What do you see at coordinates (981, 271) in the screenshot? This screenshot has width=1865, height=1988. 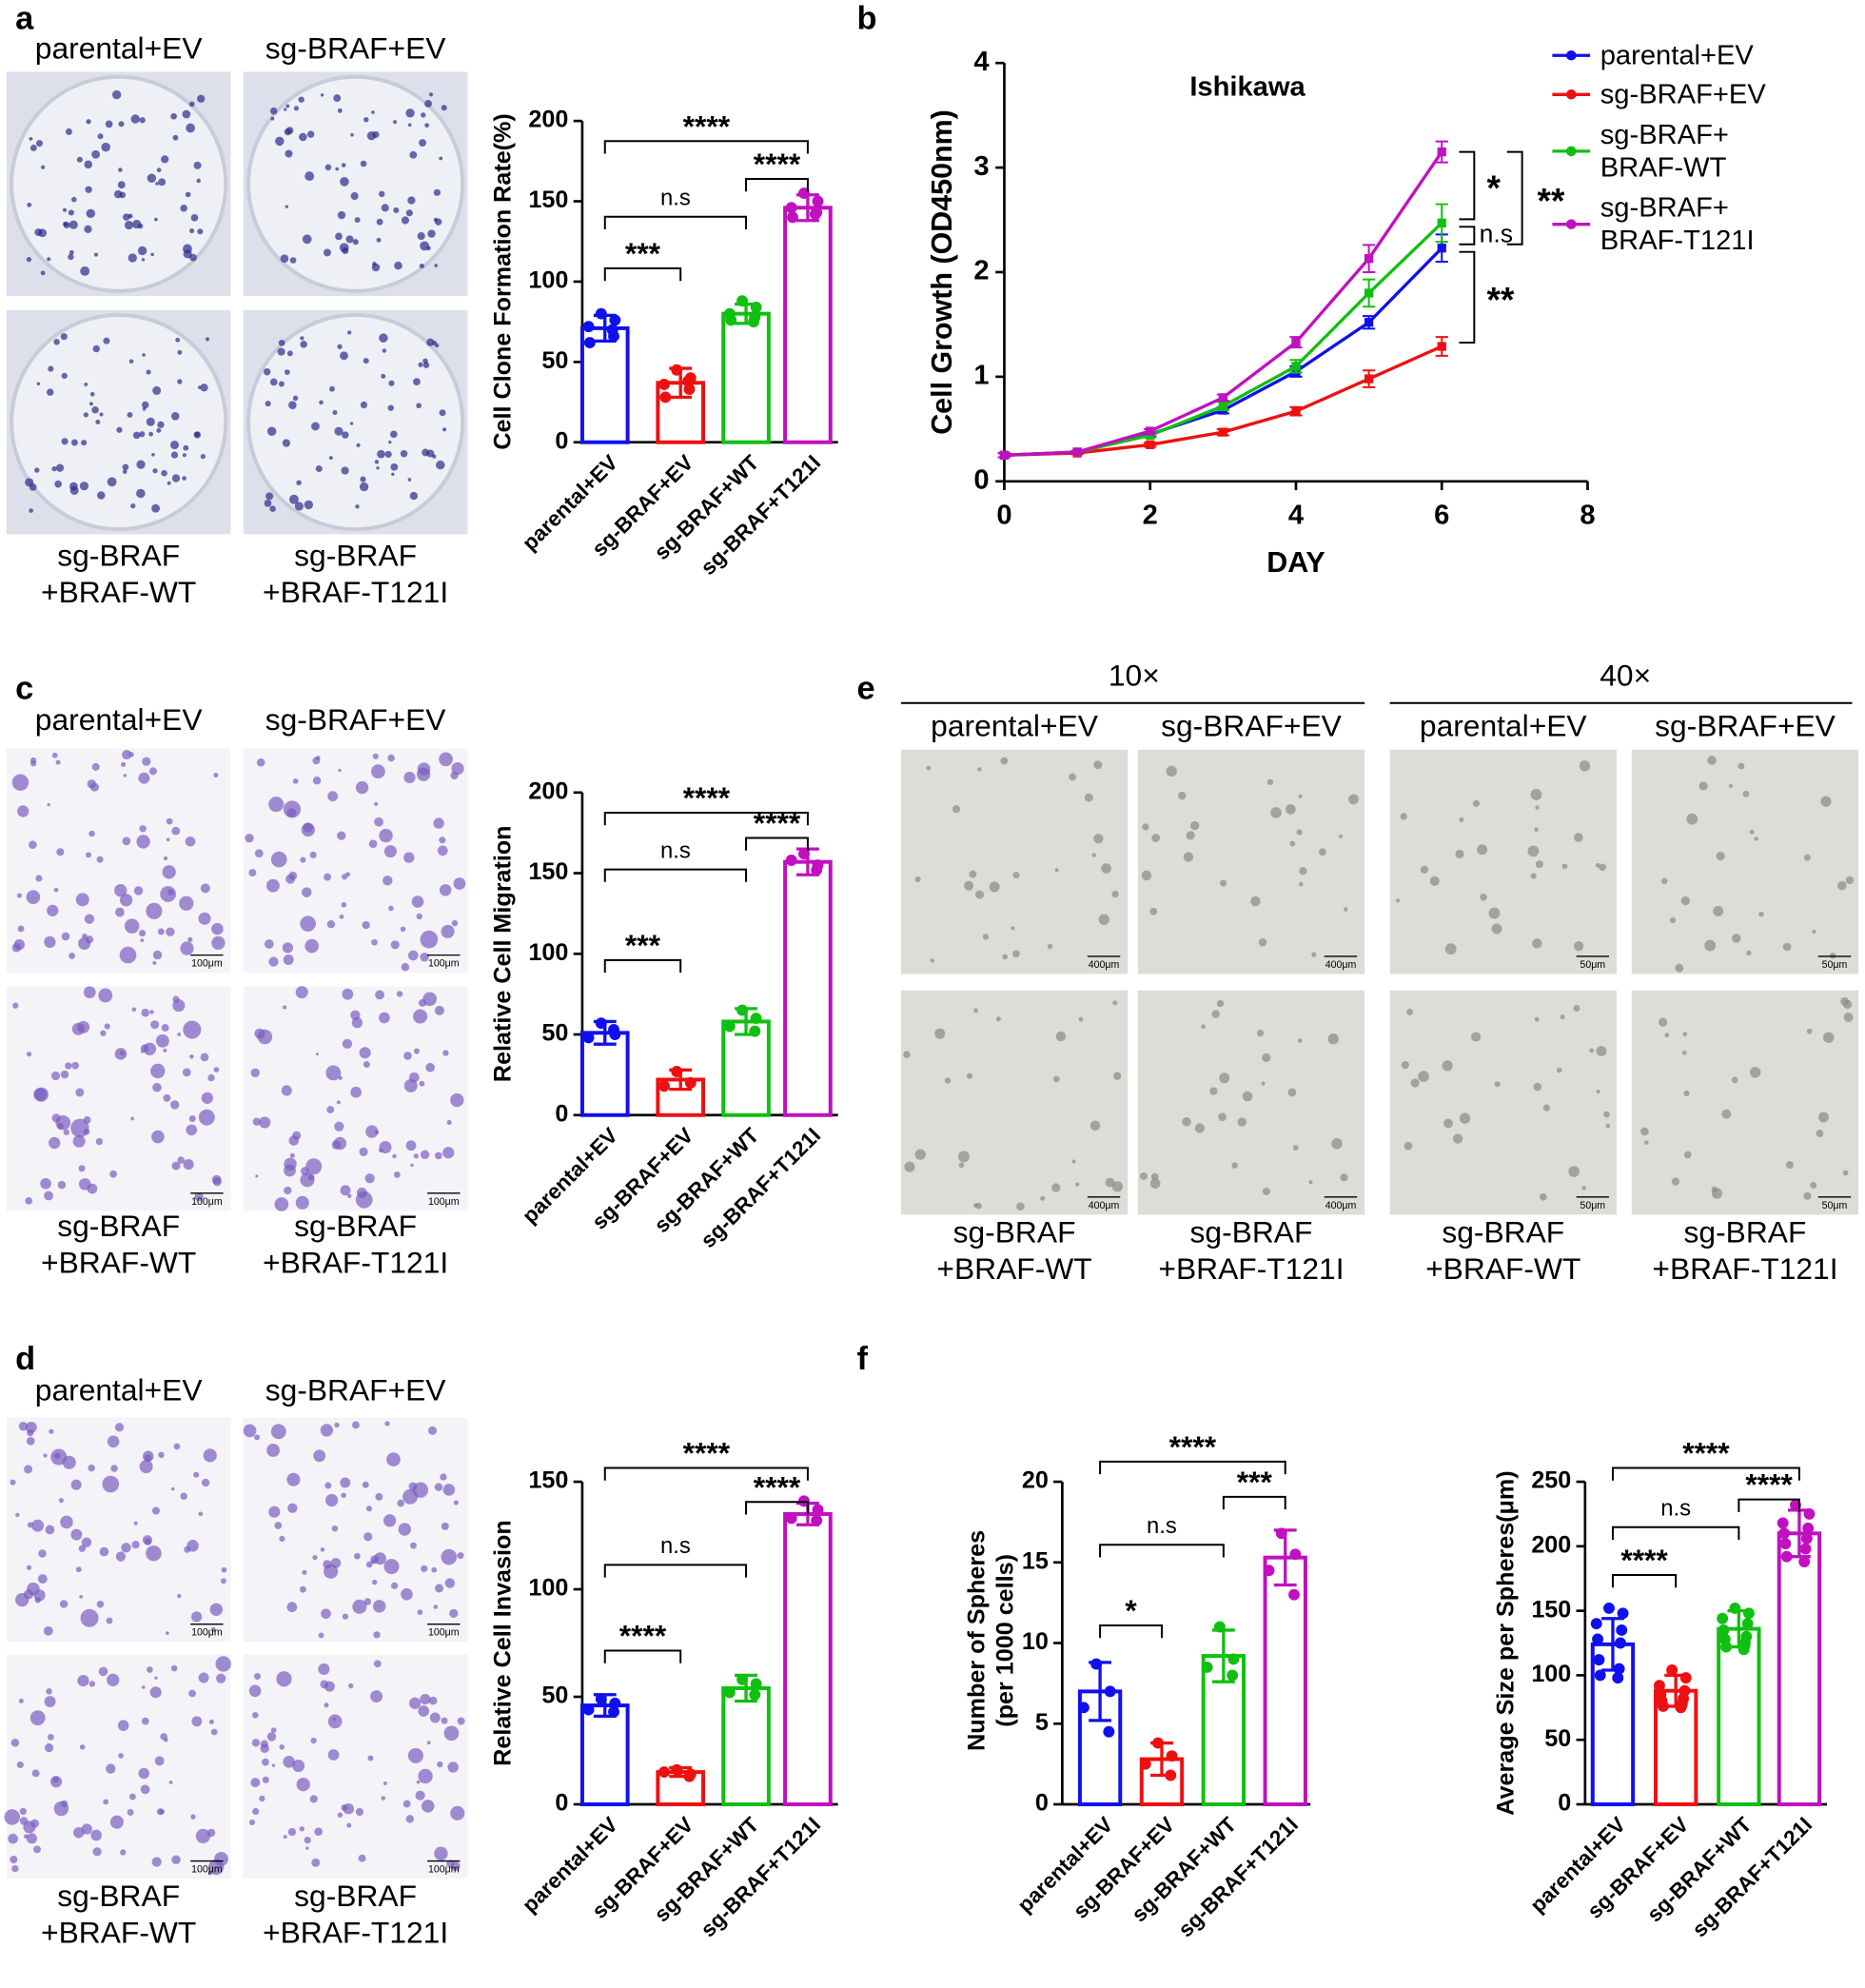 I see `y-tick-label: 2` at bounding box center [981, 271].